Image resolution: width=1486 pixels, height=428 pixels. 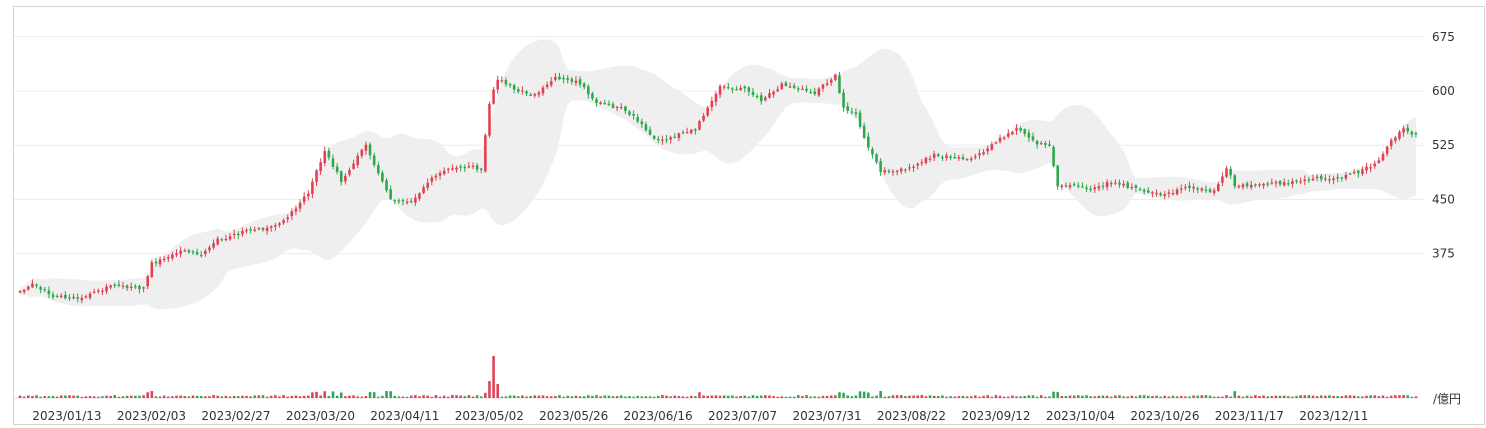 What do you see at coordinates (404, 416) in the screenshot?
I see `x-tick-label: 2023/04/11` at bounding box center [404, 416].